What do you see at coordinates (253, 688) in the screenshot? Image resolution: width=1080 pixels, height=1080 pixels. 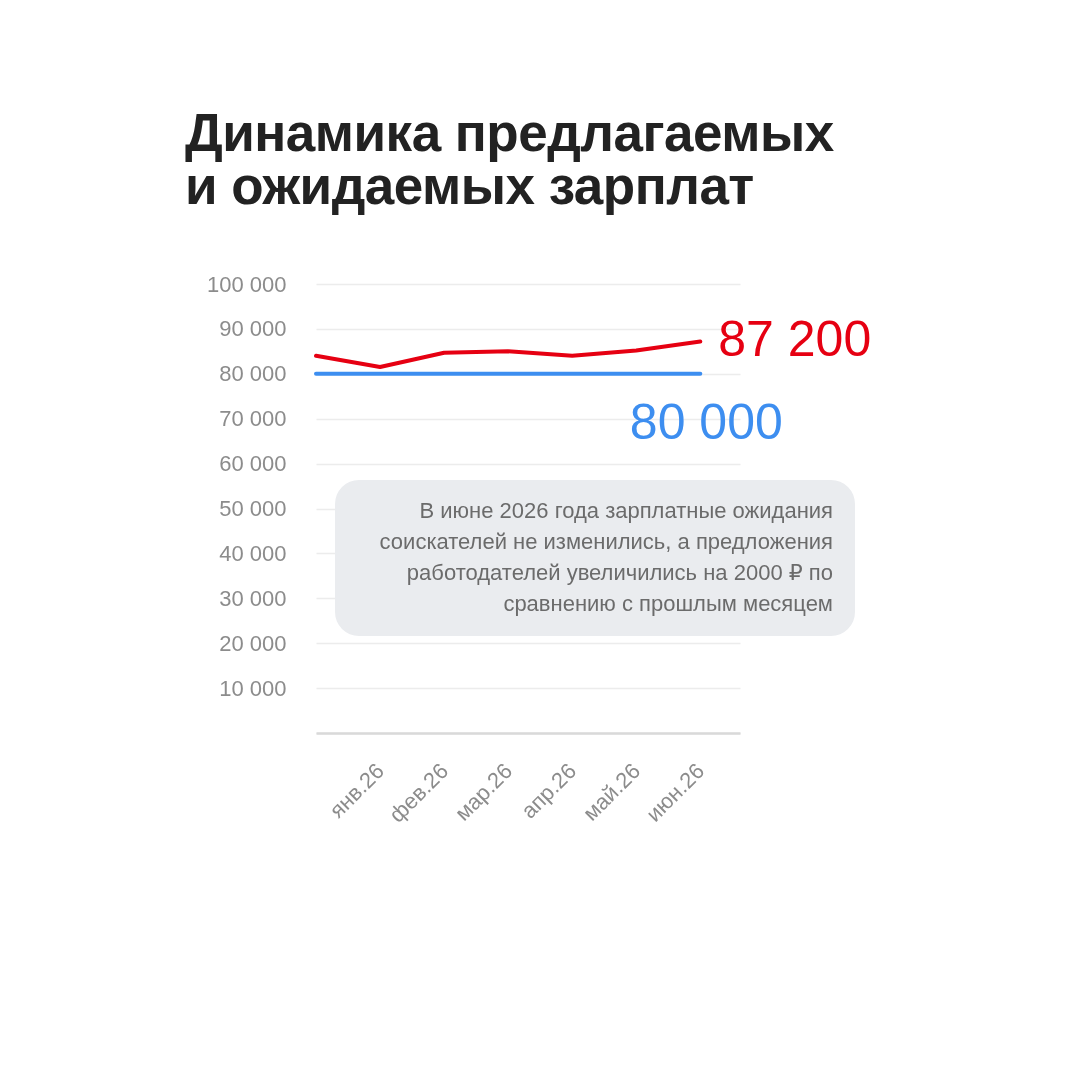 I see `y-tick-label: 10 000` at bounding box center [253, 688].